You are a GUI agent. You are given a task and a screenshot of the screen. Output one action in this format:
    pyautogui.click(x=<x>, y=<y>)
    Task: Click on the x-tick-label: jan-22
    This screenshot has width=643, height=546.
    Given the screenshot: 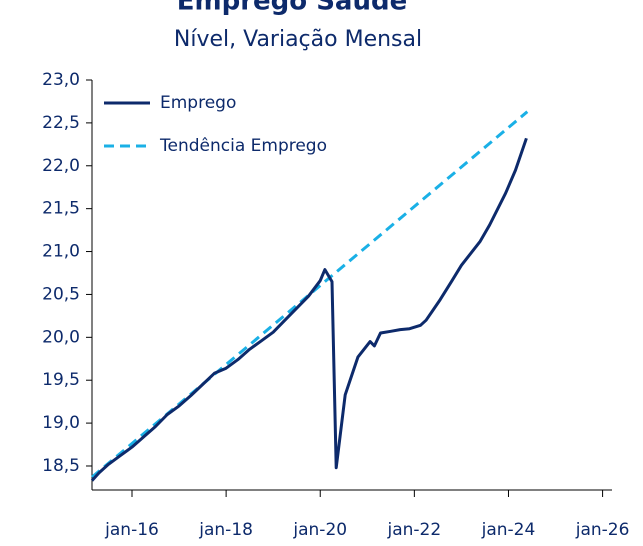 What is the action you would take?
    pyautogui.click(x=414, y=530)
    